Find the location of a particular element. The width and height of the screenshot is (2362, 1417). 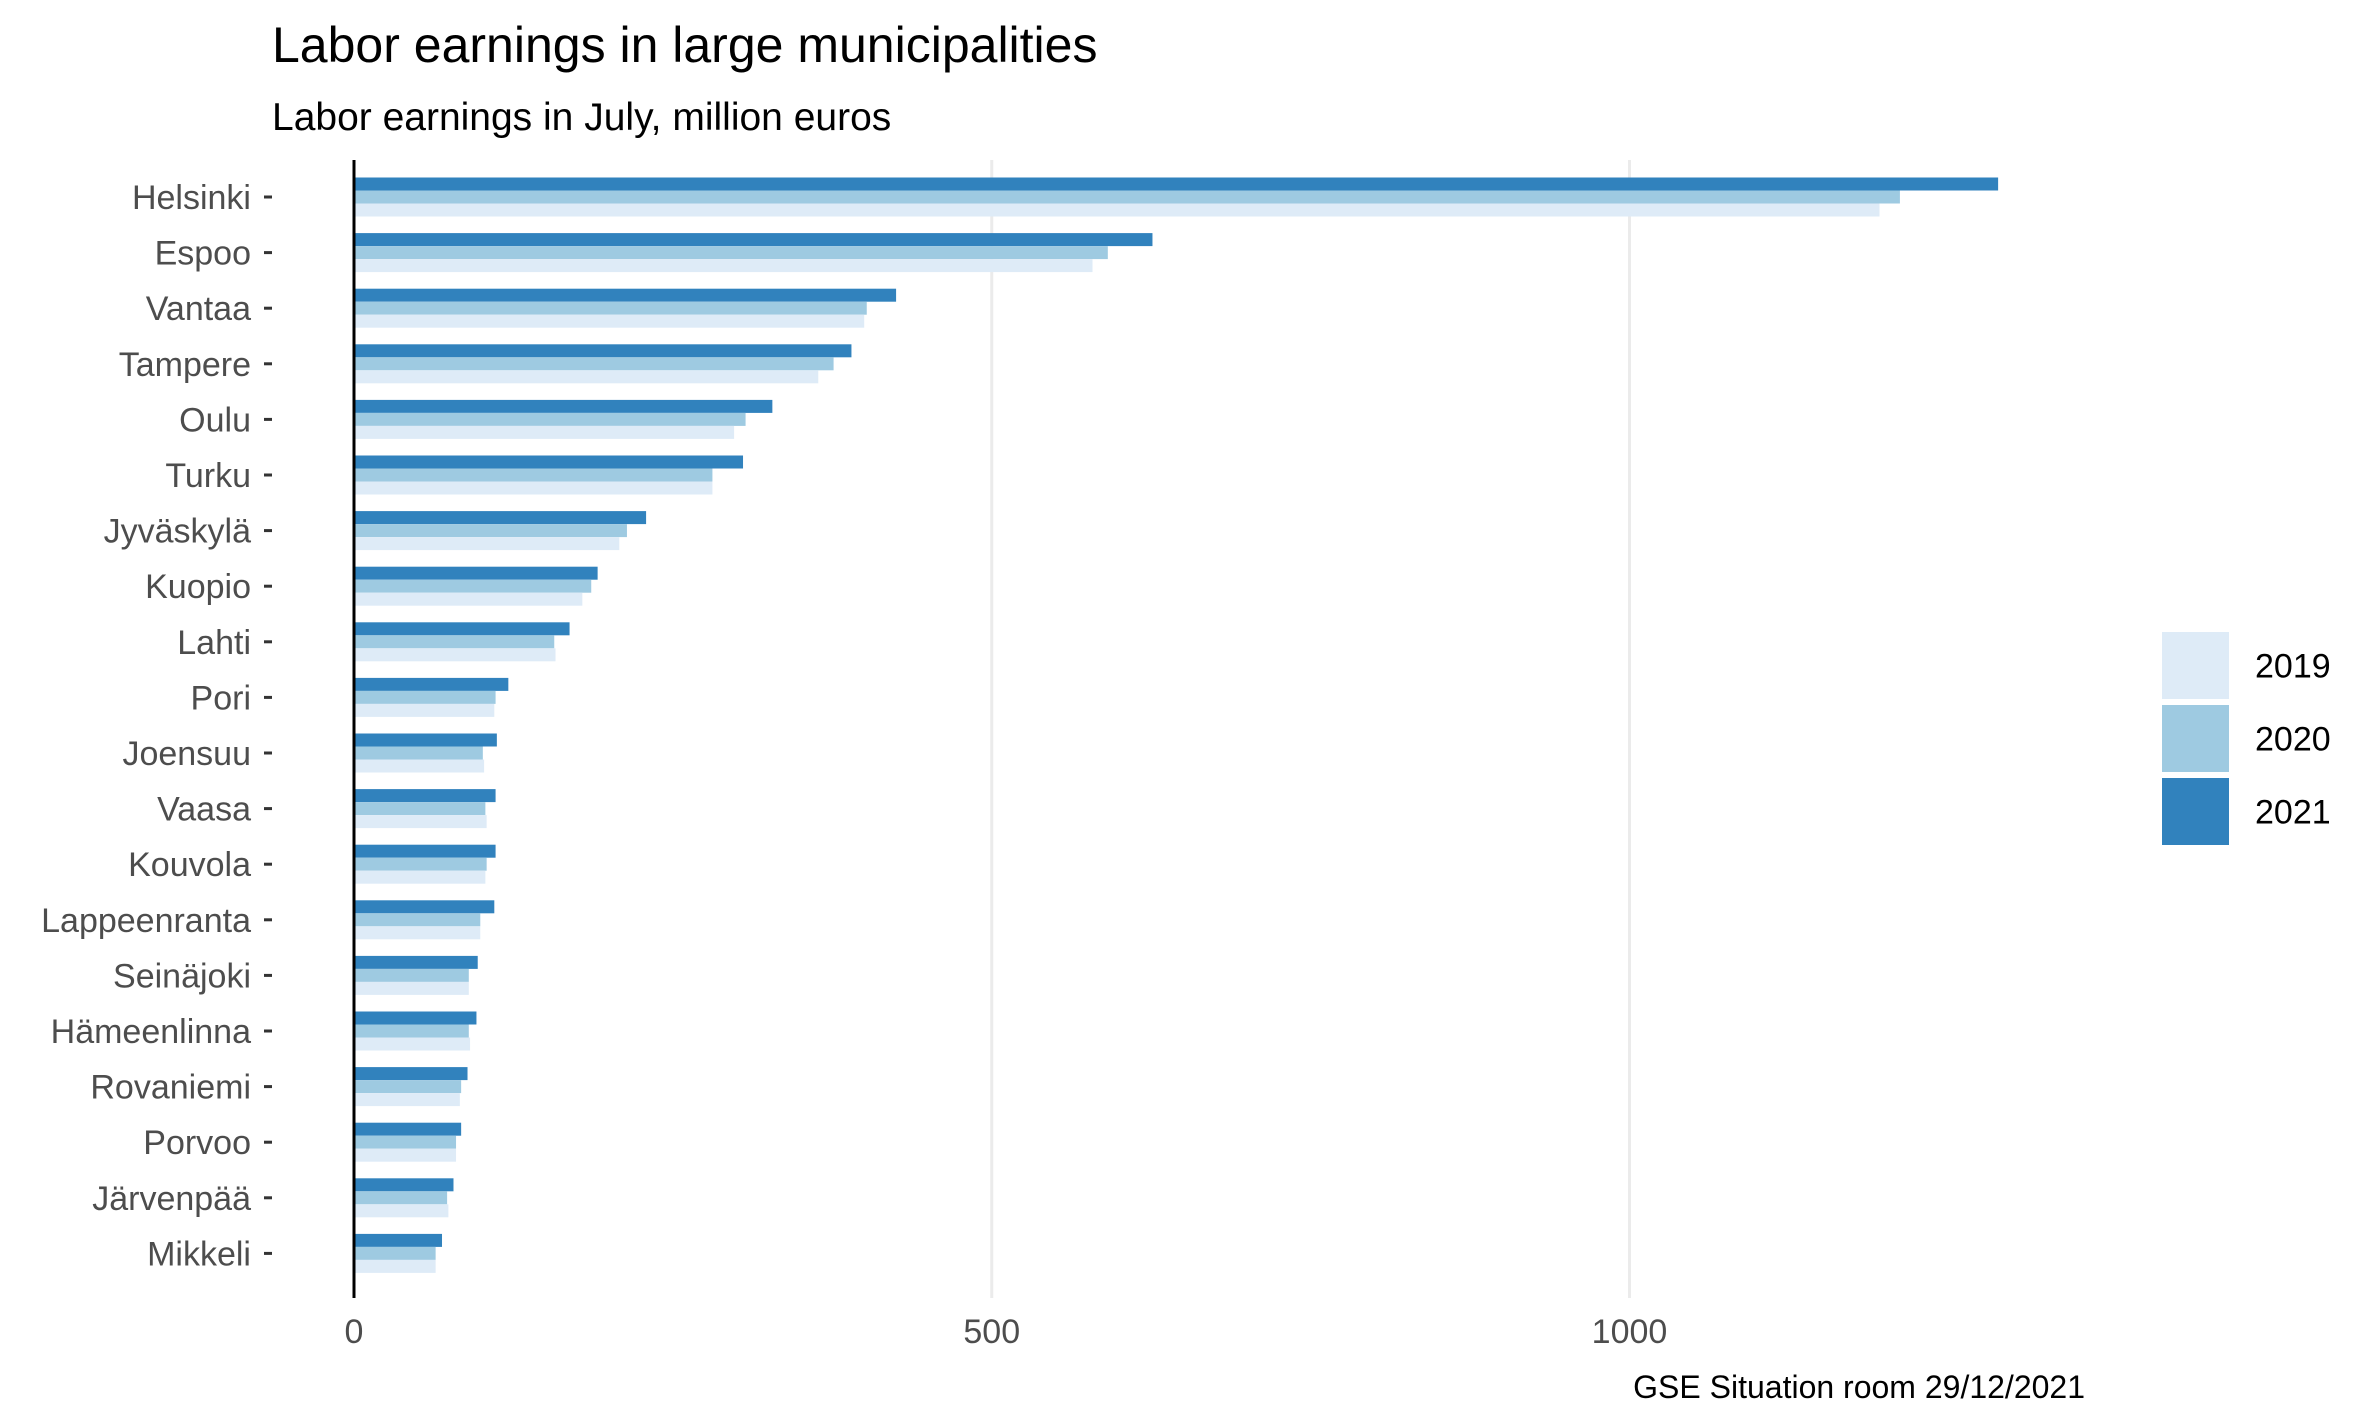

y-tick-label: Oulu is located at coordinates (215, 420).